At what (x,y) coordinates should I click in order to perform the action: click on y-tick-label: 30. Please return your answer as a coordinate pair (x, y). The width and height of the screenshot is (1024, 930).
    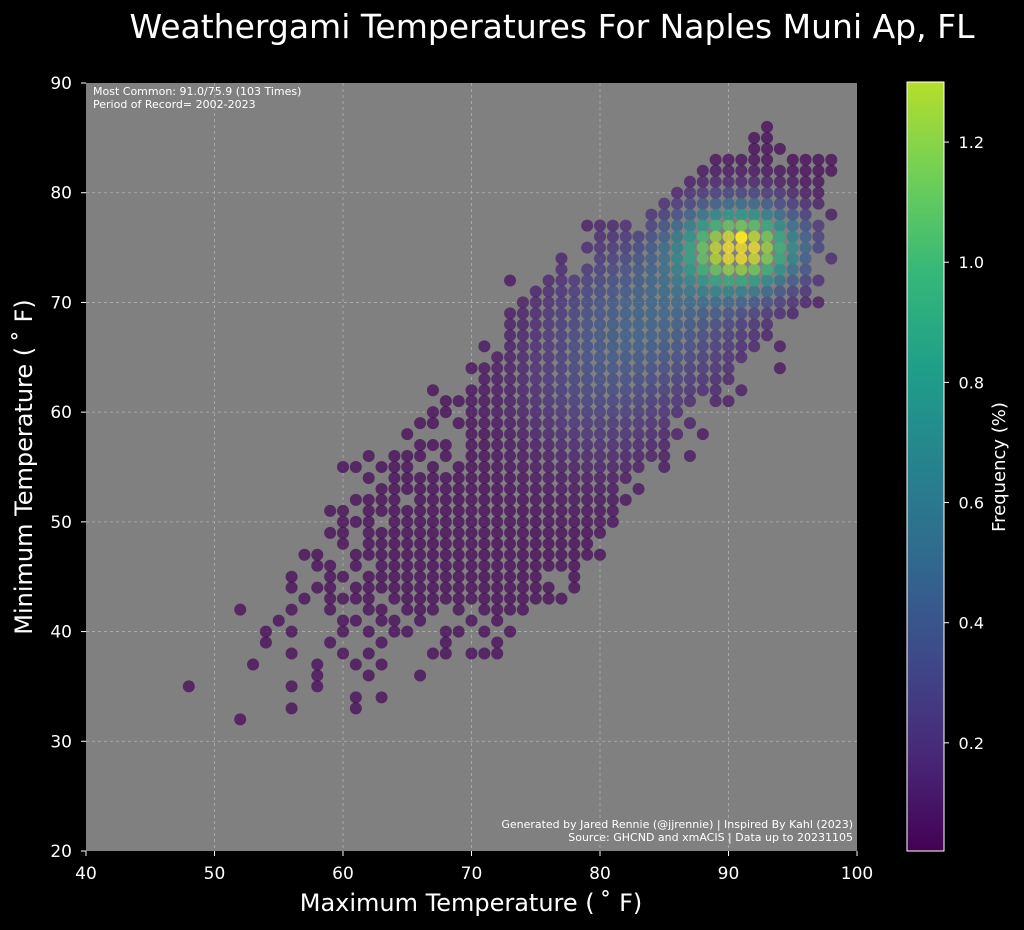
    Looking at the image, I should click on (61, 742).